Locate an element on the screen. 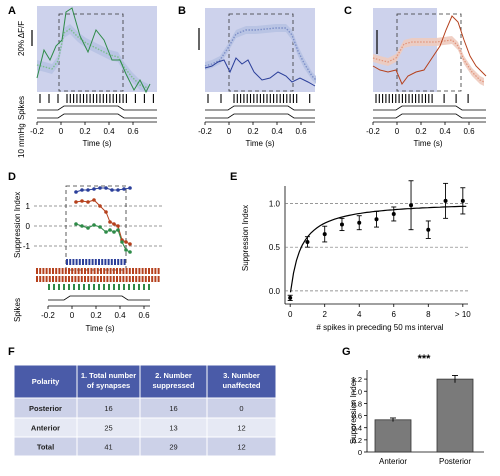 The height and width of the screenshot is (476, 500). d-stimulus-window is located at coordinates (96, 228).